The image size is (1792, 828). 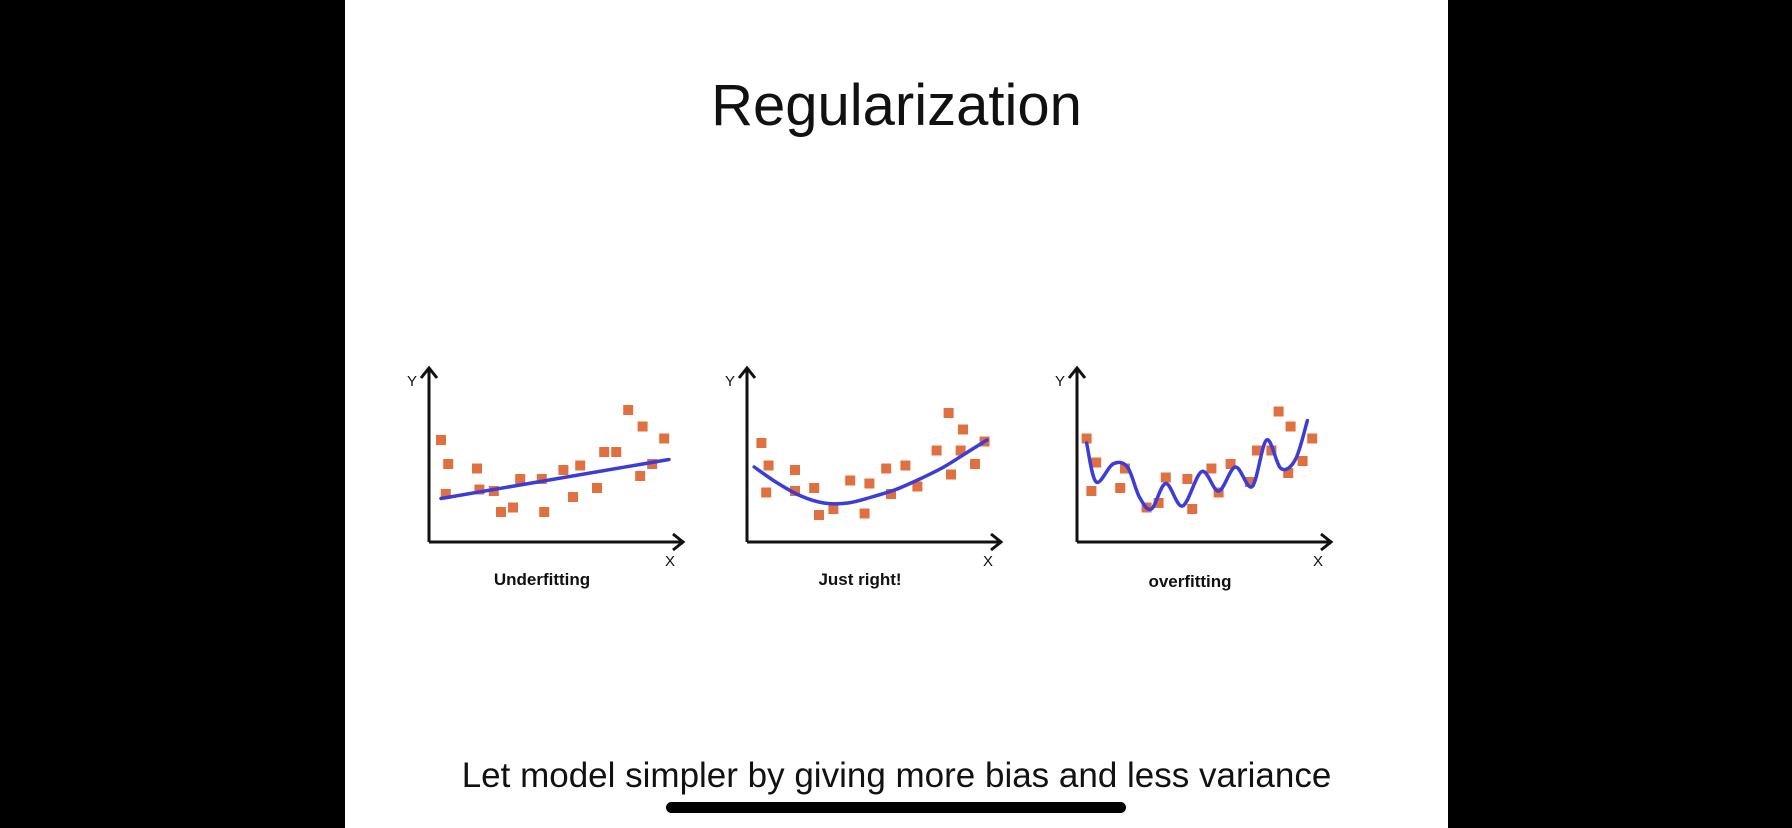 I want to click on slide-title: Regularization, so click(x=896, y=105).